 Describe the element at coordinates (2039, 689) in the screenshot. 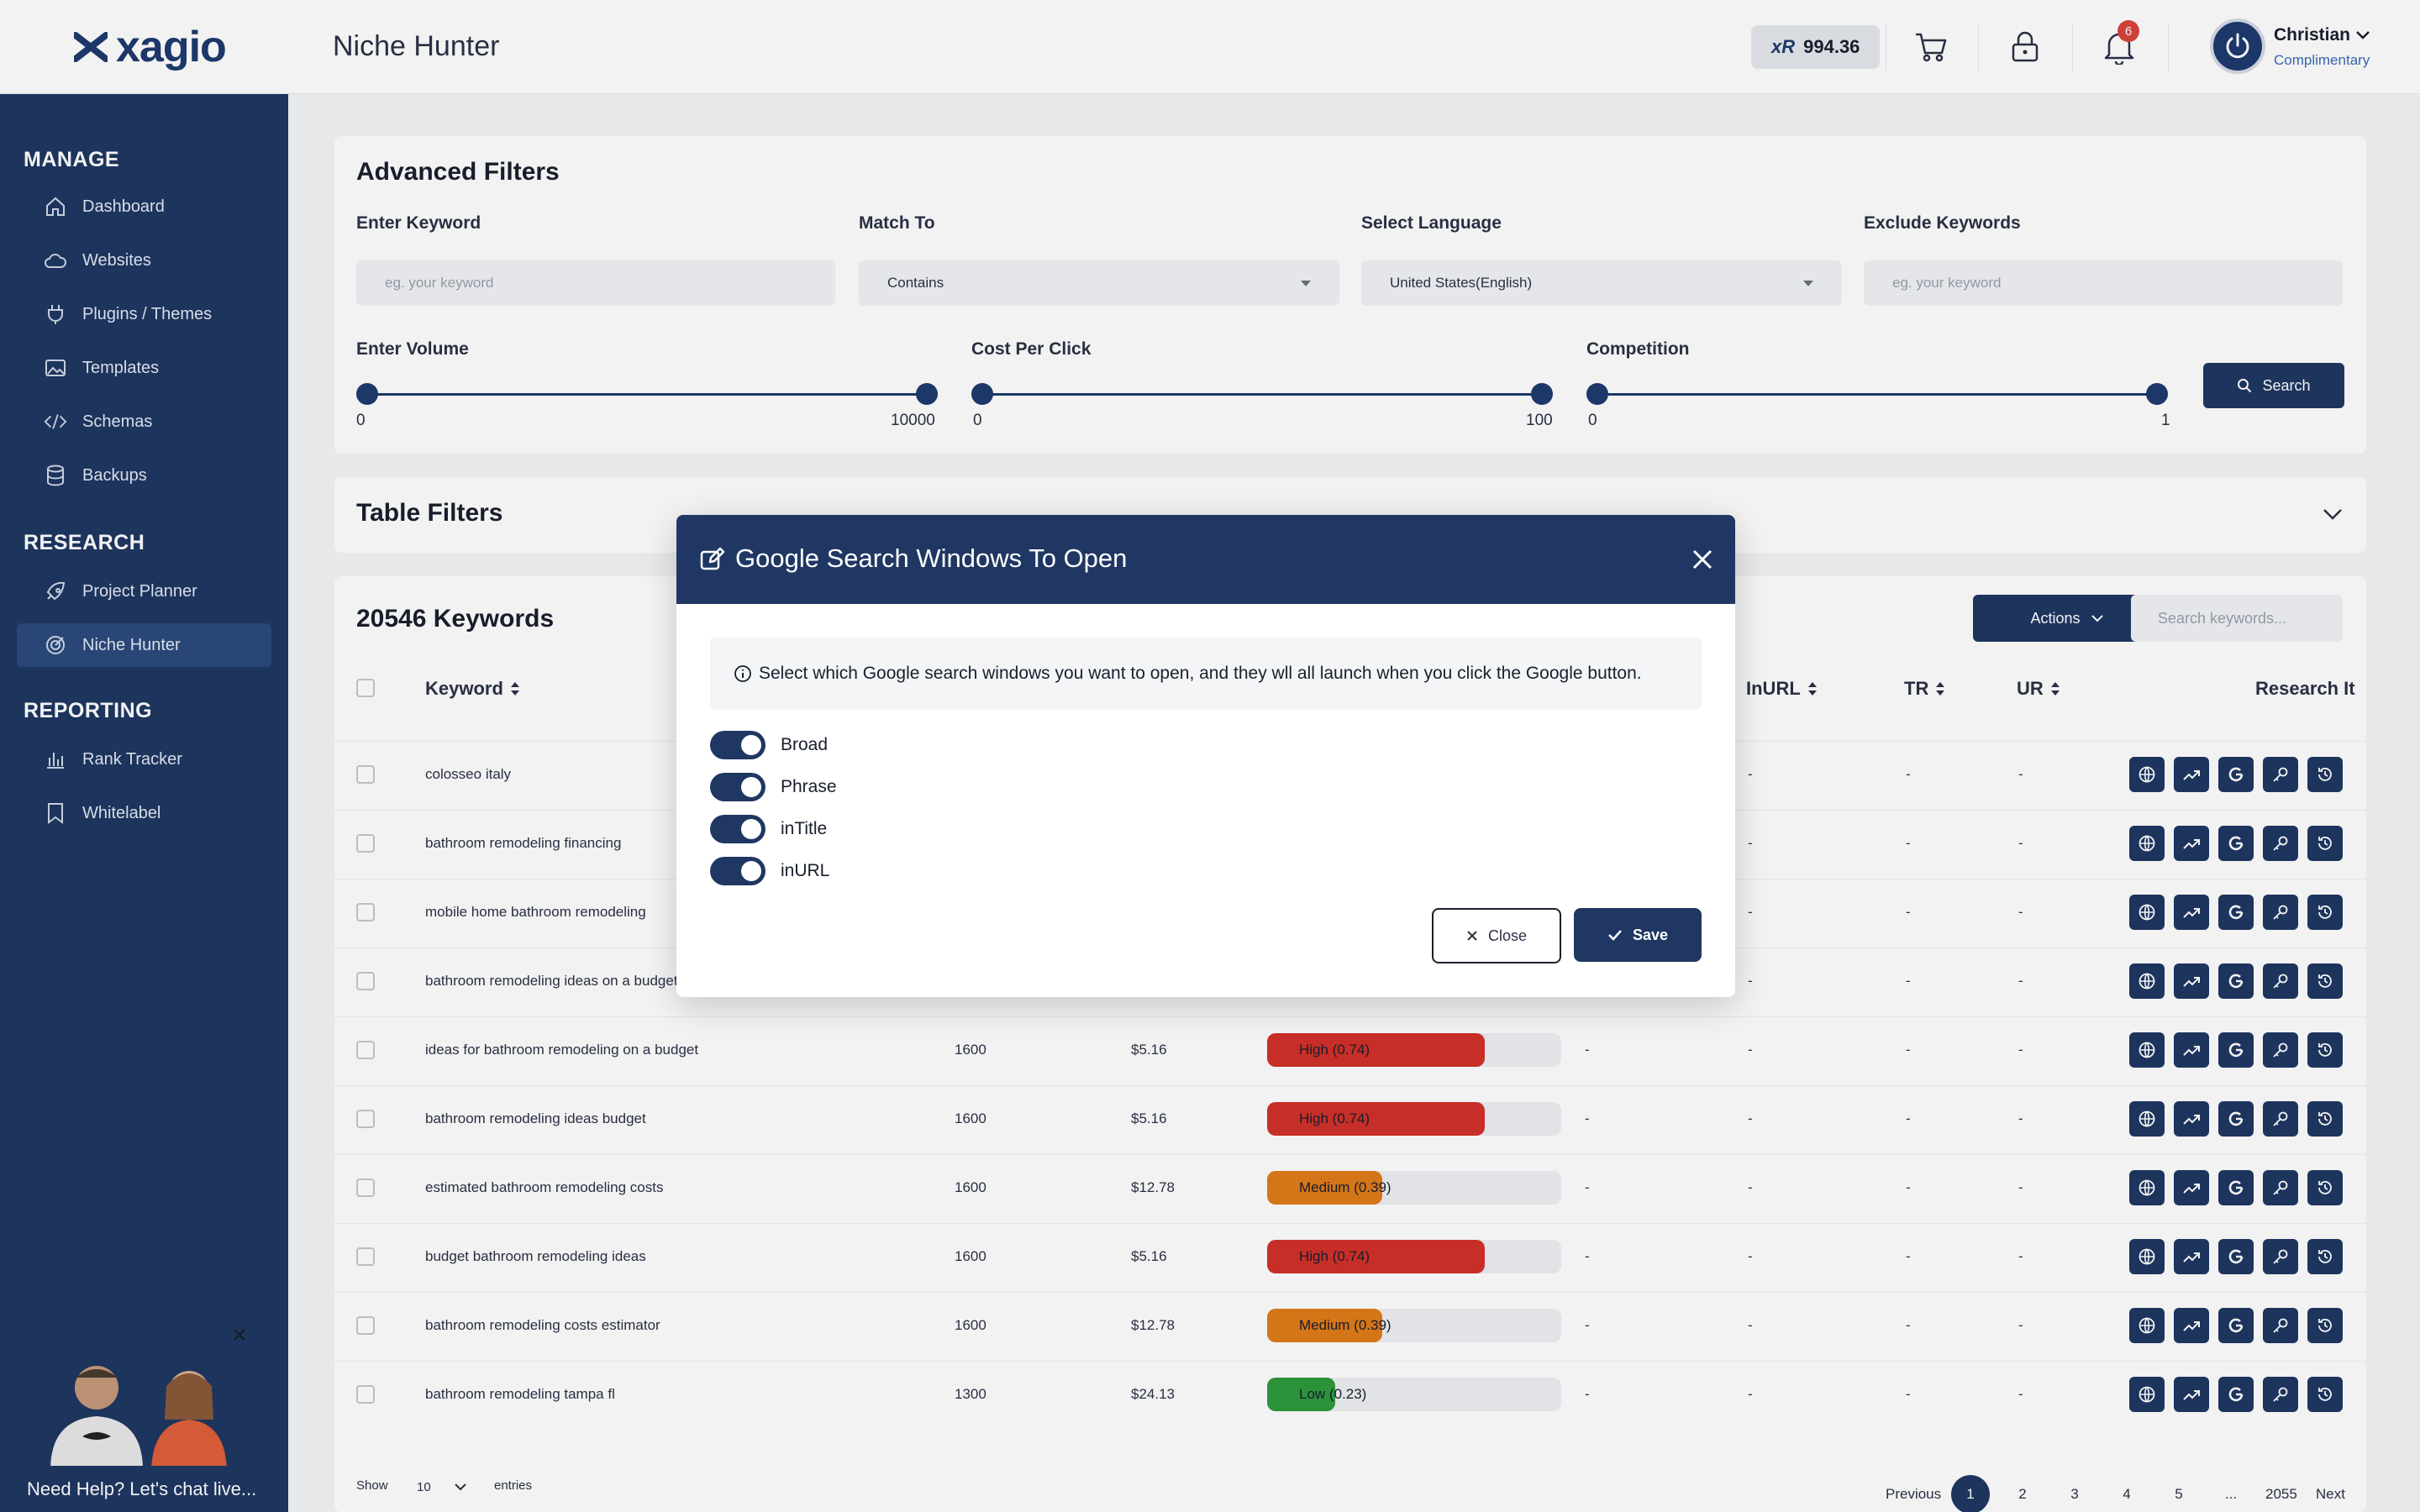

I see `column-header-ur: UR` at that location.